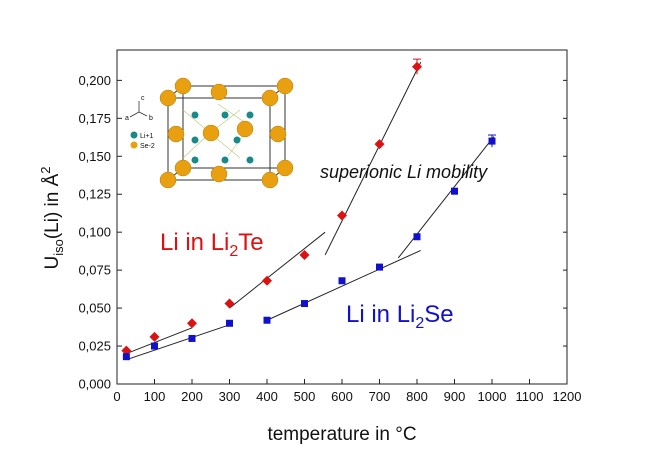 This screenshot has width=656, height=460. Describe the element at coordinates (143, 98) in the screenshot. I see `crystal-axis-c: c` at that location.